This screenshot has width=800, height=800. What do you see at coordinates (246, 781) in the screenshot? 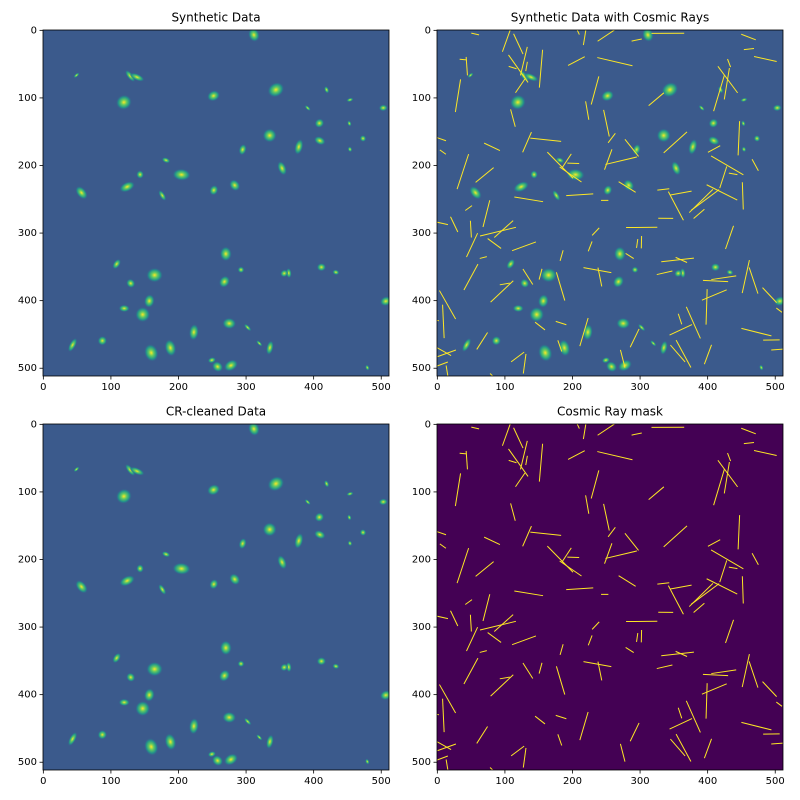
I see `x-tick-label: 300` at bounding box center [246, 781].